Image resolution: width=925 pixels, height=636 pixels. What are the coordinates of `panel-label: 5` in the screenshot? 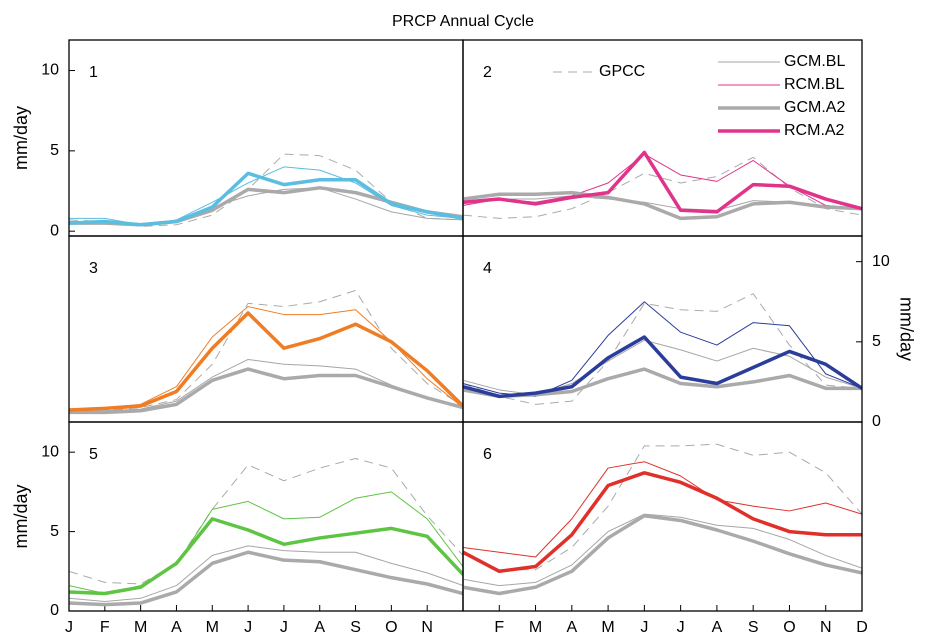 It's located at (93, 454).